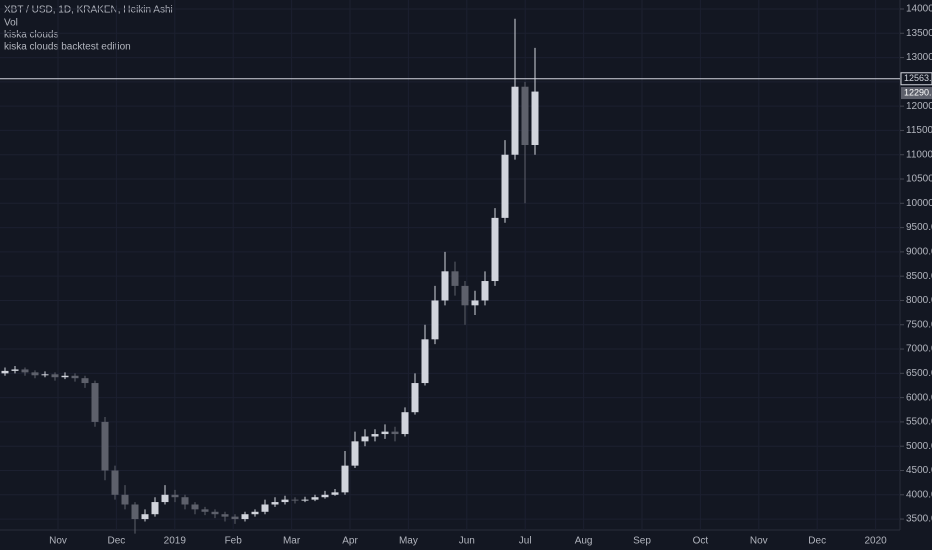 This screenshot has width=932, height=550. What do you see at coordinates (919, 446) in the screenshot?
I see `y-tick-label: 5000.0` at bounding box center [919, 446].